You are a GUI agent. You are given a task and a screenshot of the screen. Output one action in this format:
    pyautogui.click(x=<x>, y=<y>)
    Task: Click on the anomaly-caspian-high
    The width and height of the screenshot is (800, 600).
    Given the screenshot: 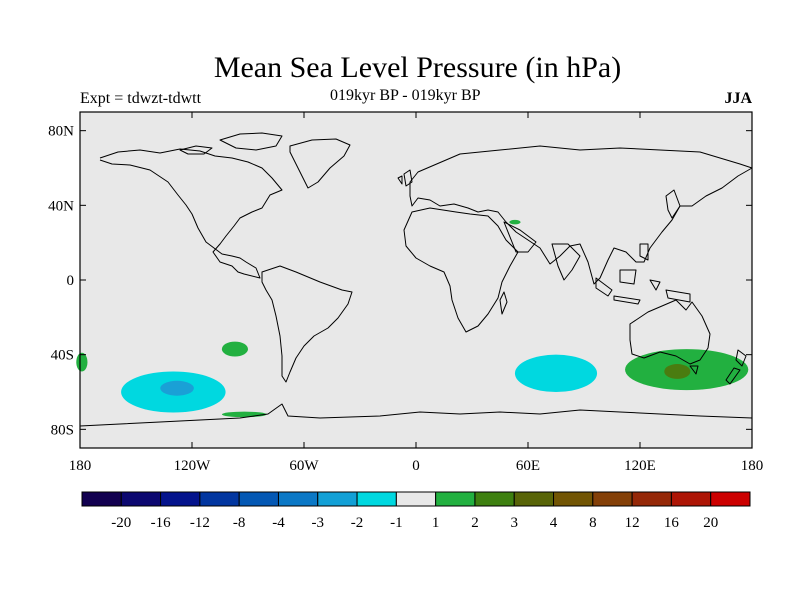 What is the action you would take?
    pyautogui.click(x=515, y=222)
    